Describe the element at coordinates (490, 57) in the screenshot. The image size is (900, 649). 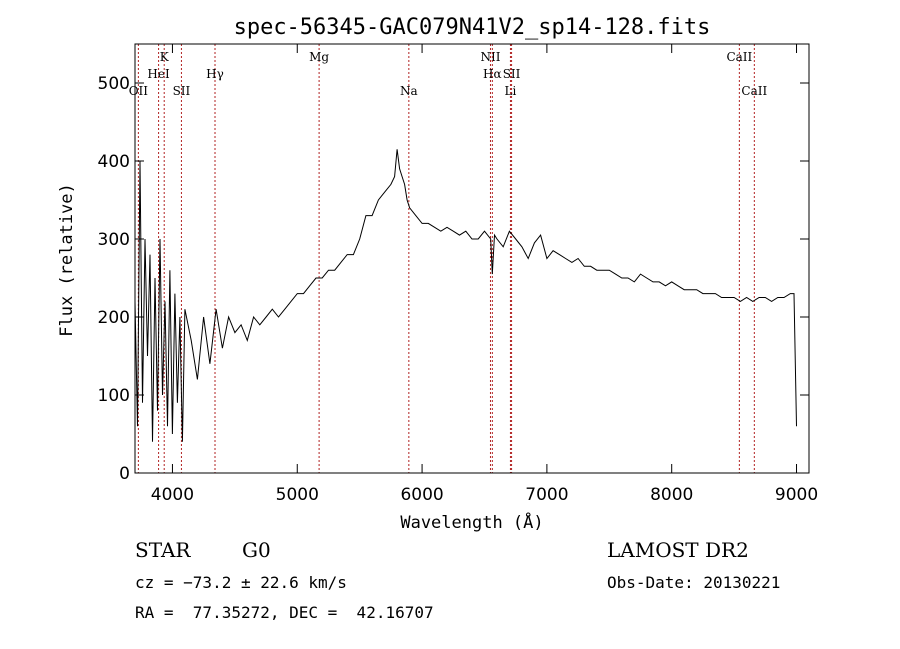
I see `line-label: NII` at that location.